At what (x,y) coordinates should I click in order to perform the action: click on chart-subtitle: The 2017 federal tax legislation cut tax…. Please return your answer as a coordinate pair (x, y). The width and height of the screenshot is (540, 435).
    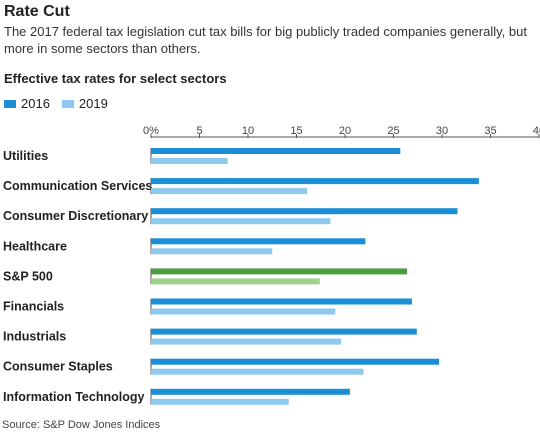
    Looking at the image, I should click on (265, 40).